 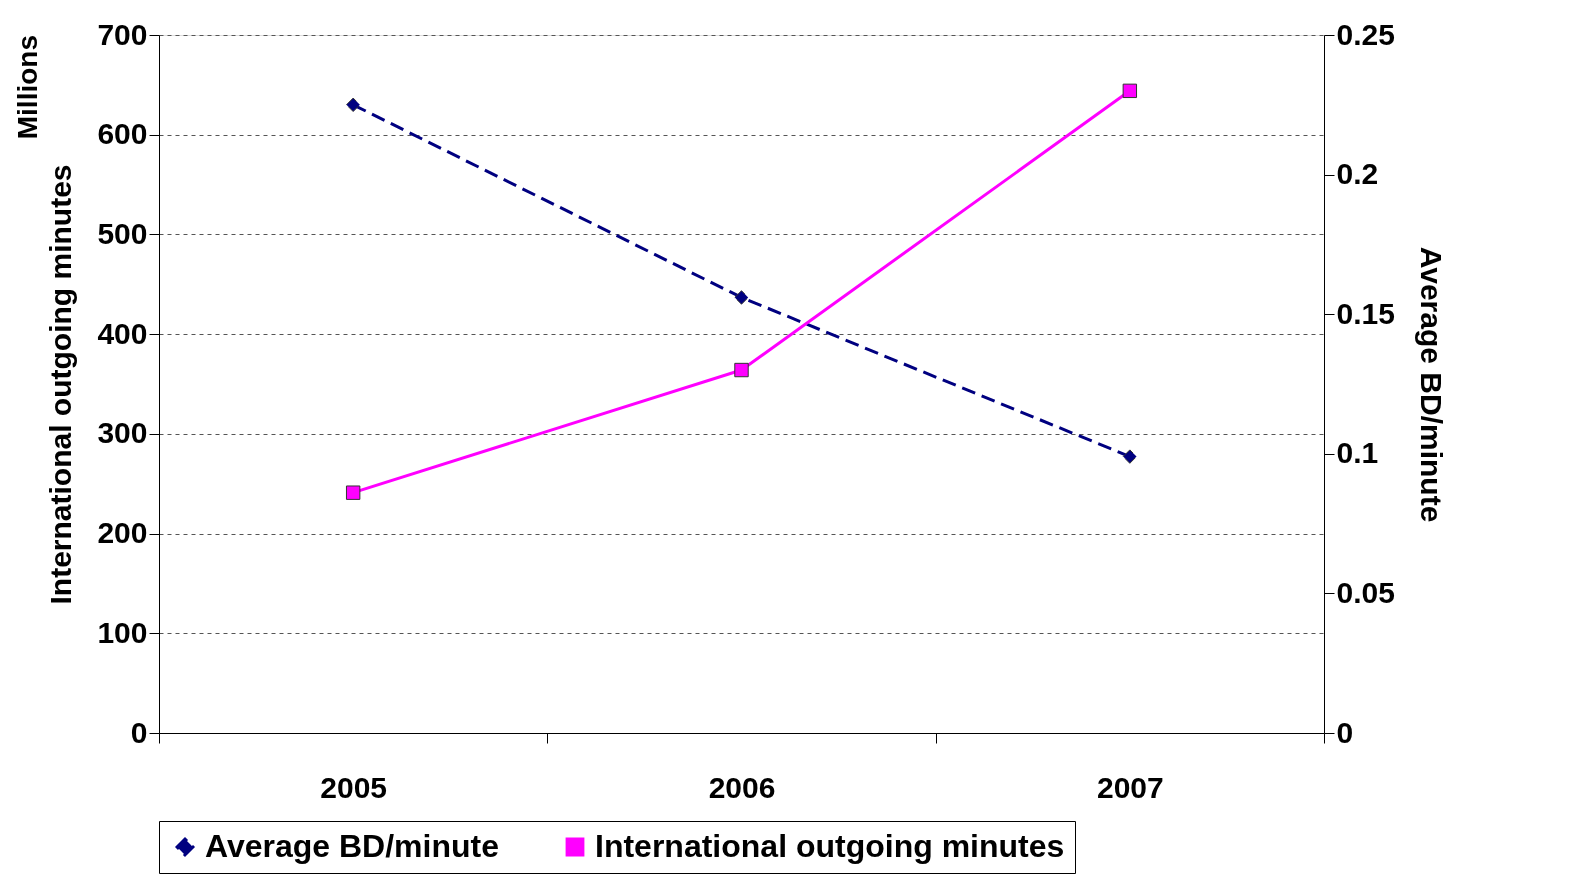 I want to click on y-tick-label: 200, so click(x=122, y=533).